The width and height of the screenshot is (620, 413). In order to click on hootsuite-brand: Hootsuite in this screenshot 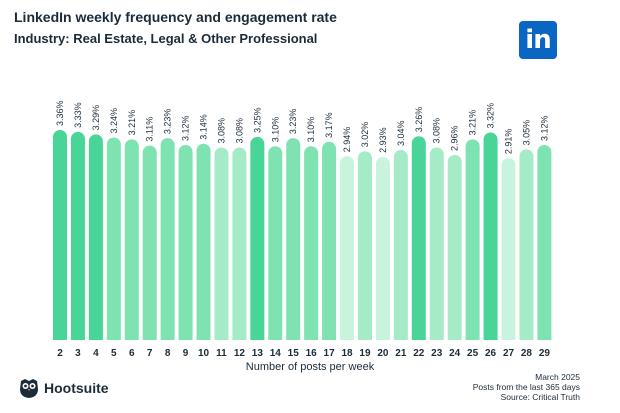, I will do `click(63, 388)`.